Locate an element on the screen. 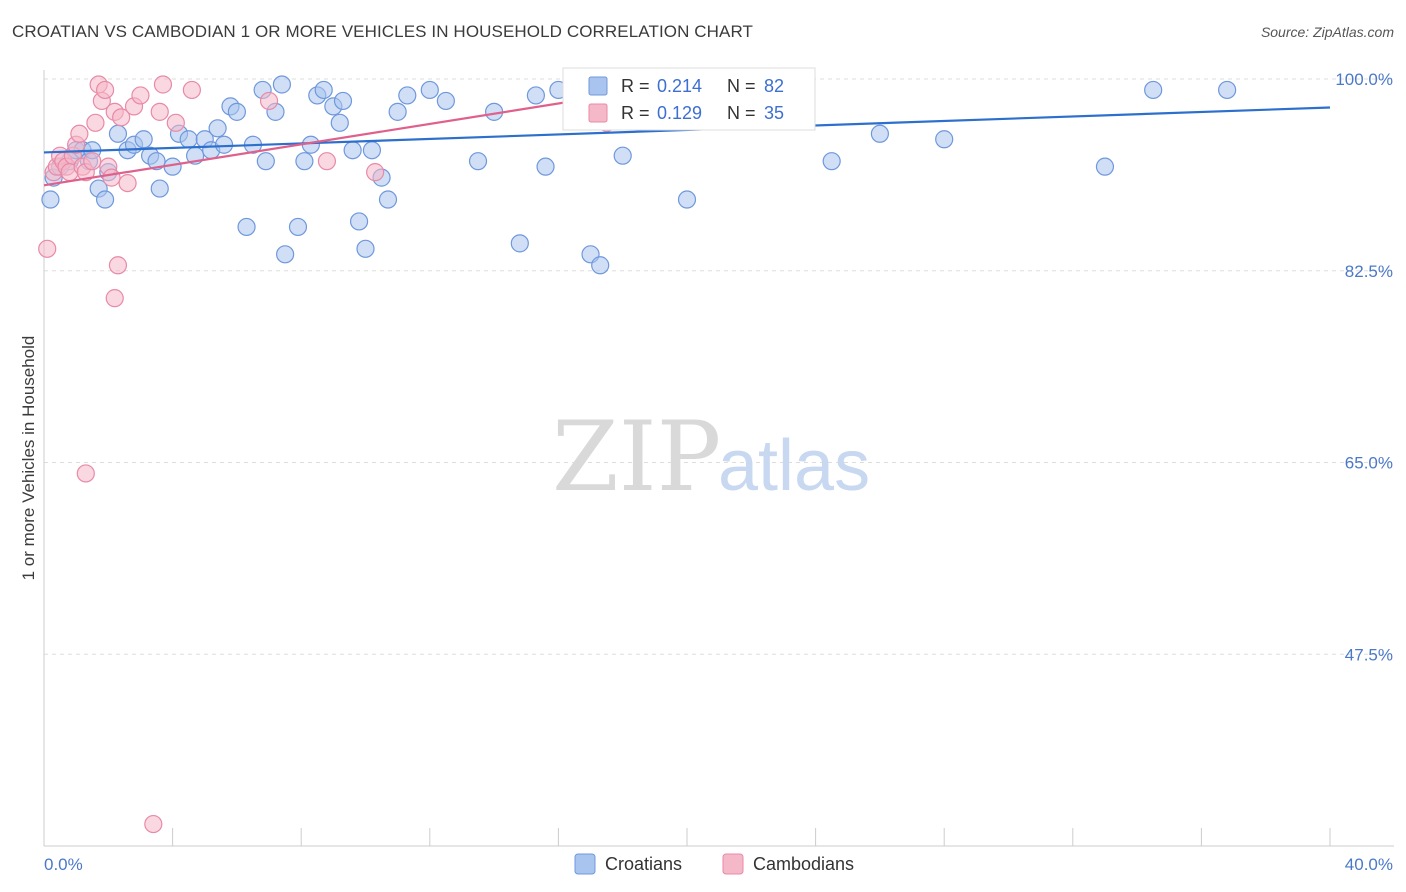 This screenshot has height=892, width=1406. croatians-r-value: 0.214 is located at coordinates (679, 86).